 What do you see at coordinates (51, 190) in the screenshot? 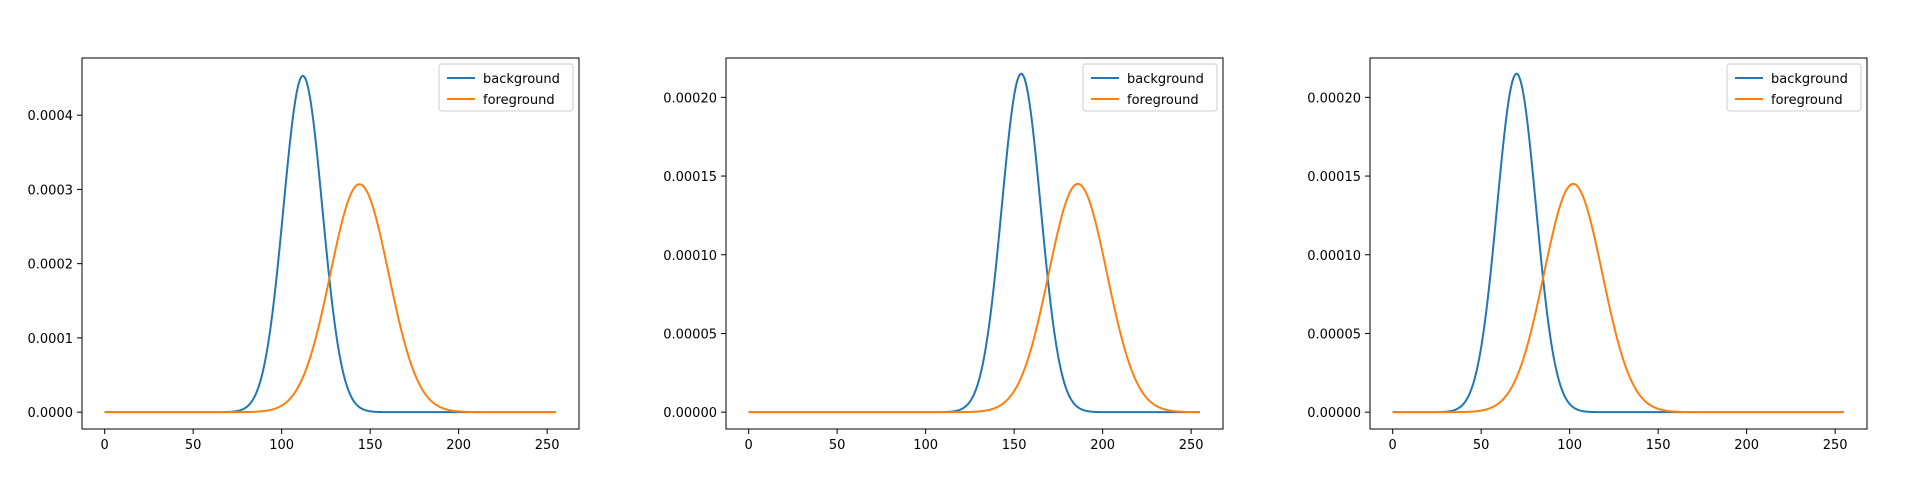
I see `y-tick-label: 0.0003` at bounding box center [51, 190].